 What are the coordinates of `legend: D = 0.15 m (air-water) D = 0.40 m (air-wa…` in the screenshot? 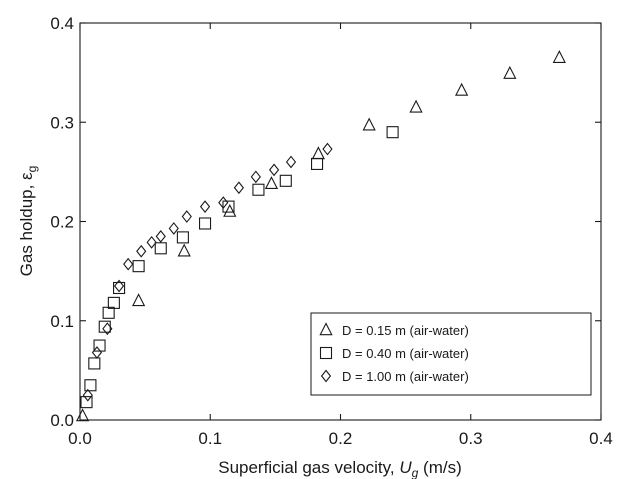 It's located at (451, 354).